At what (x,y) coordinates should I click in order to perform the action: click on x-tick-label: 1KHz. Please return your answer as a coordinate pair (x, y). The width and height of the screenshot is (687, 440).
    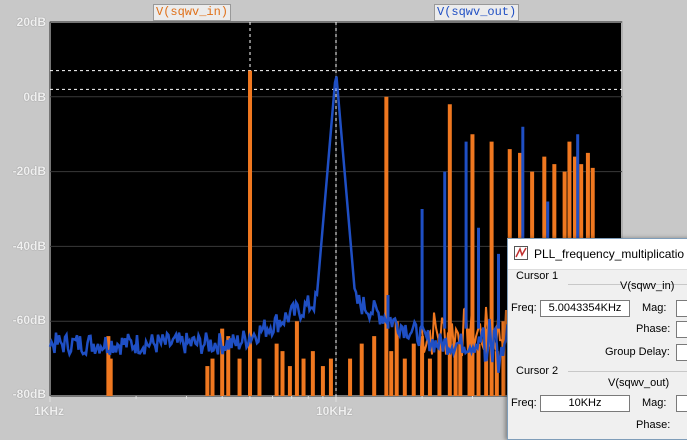
    Looking at the image, I should click on (49, 411).